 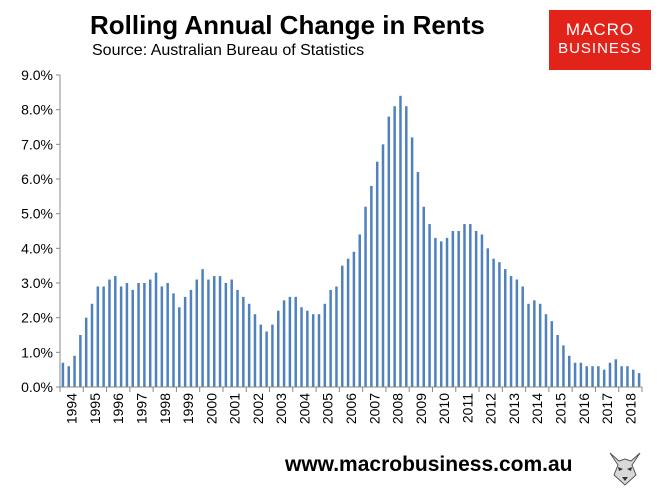 I want to click on x-tick-label: 1994, so click(x=72, y=408).